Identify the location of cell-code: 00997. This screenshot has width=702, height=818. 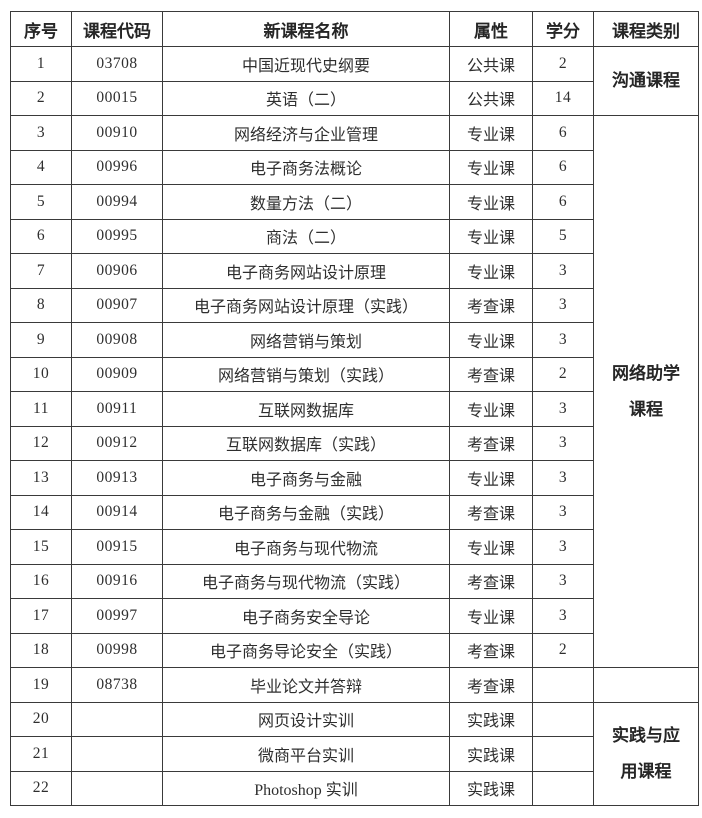
(117, 616).